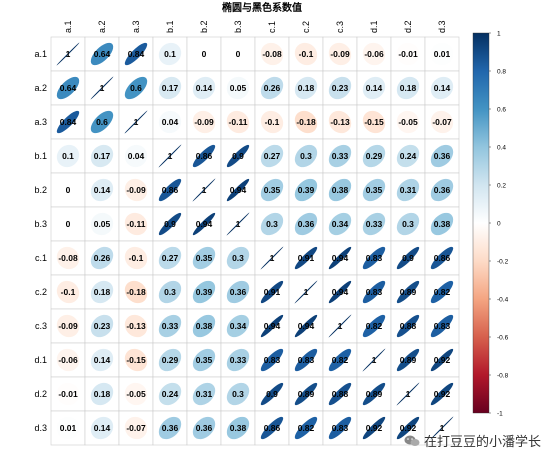 This screenshot has width=553, height=466. I want to click on row-label-a.3: a.3, so click(40, 122).